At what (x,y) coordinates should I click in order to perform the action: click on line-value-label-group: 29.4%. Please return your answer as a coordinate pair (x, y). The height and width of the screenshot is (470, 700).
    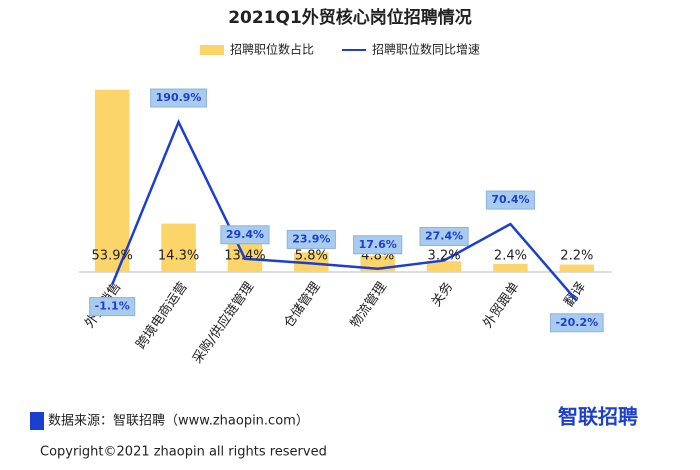
    Looking at the image, I should click on (245, 235).